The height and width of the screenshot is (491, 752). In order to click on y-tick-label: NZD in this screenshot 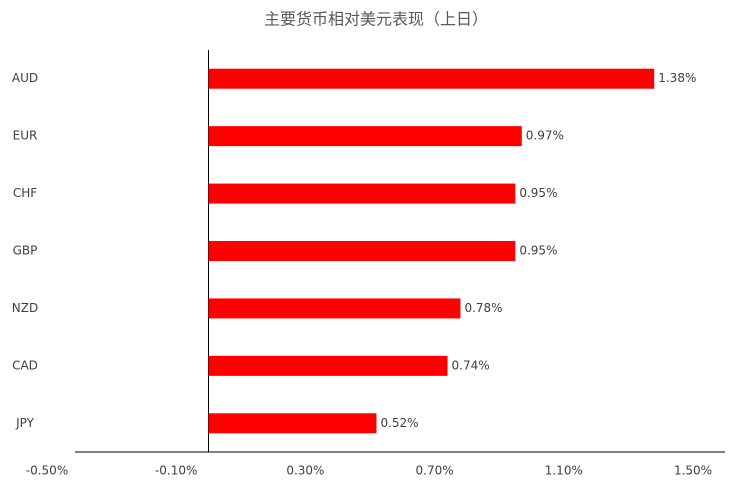, I will do `click(25, 308)`.